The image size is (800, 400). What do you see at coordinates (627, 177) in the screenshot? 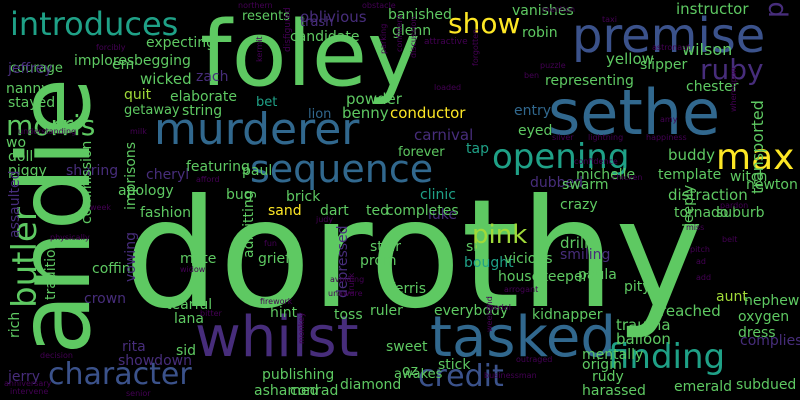
I see `word-chicken: chicken` at bounding box center [627, 177].